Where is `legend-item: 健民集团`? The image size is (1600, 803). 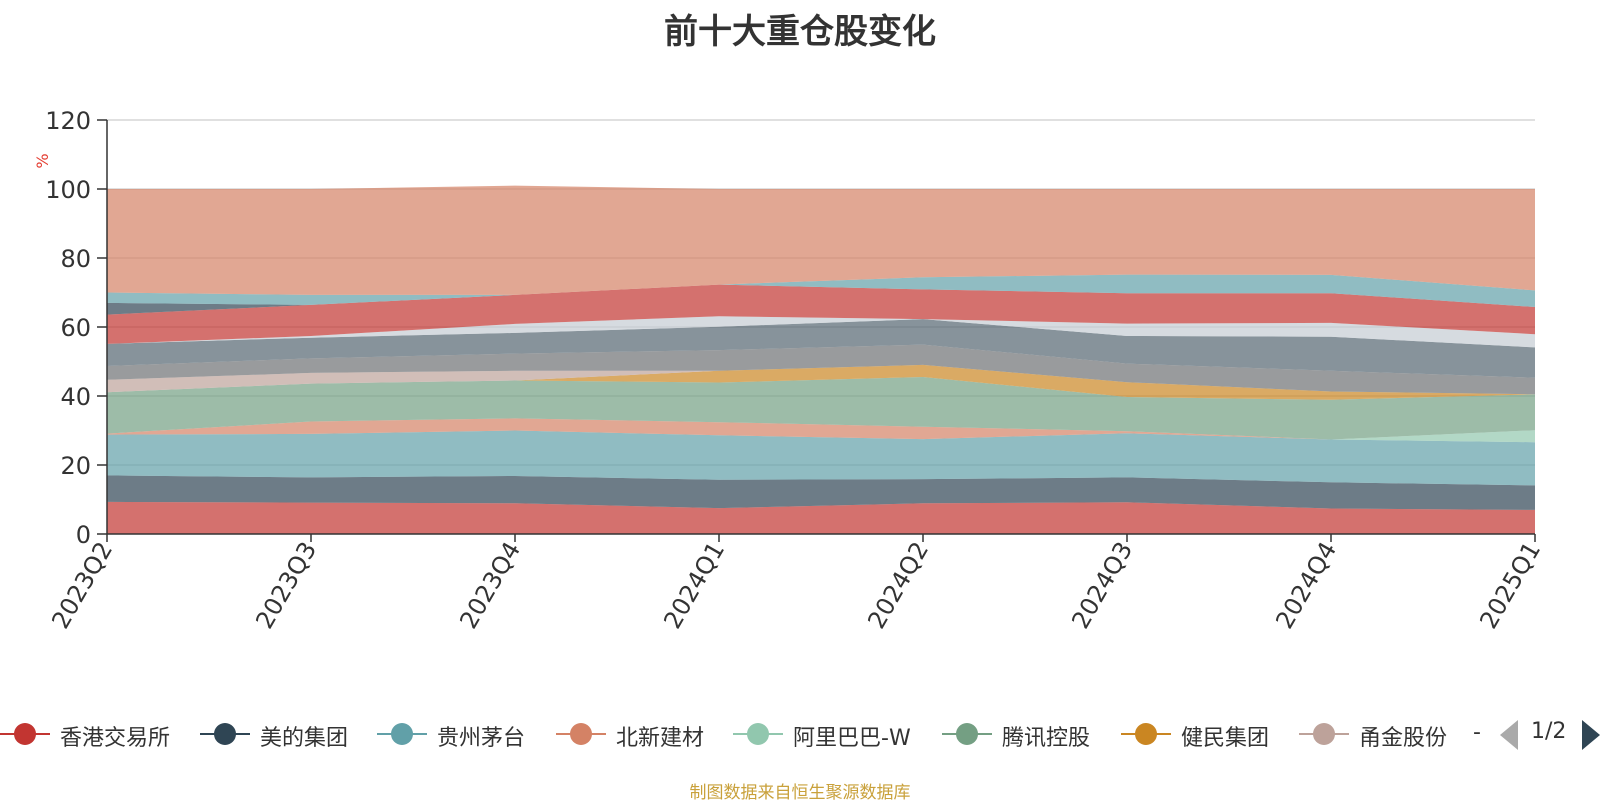 legend-item: 健民集团 is located at coordinates (1216, 734).